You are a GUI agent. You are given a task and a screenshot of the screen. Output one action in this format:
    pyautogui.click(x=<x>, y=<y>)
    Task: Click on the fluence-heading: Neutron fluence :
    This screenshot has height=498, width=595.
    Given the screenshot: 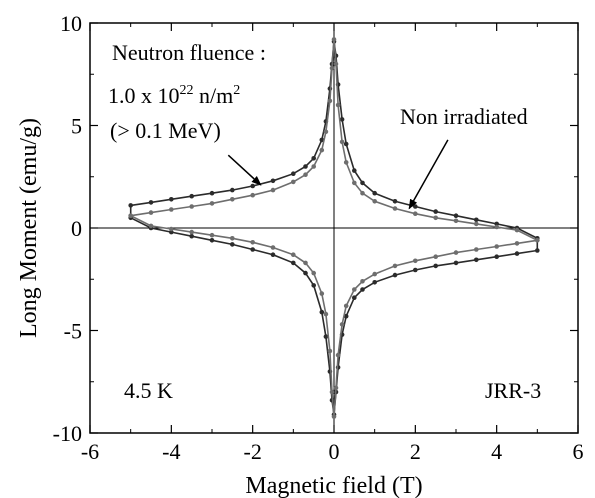 What is the action you would take?
    pyautogui.click(x=189, y=52)
    